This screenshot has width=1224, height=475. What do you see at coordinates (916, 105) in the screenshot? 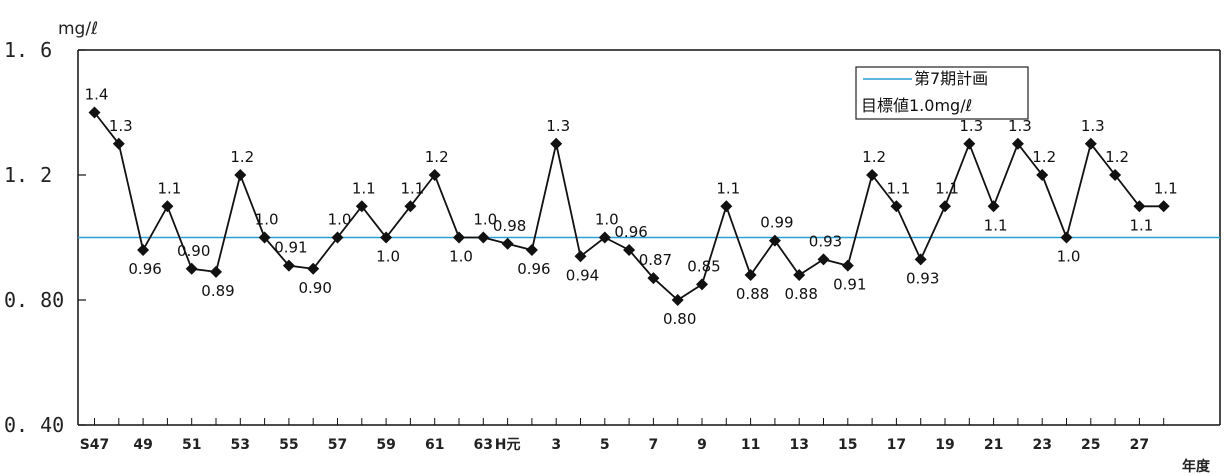
I see `legend-line2: 目標値1.0mg/ℓ` at bounding box center [916, 105].